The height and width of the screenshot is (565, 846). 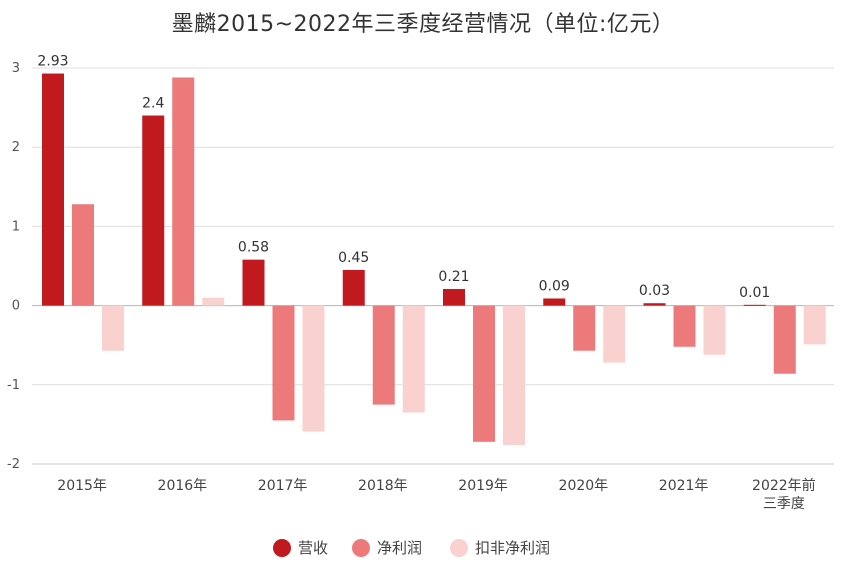 What do you see at coordinates (283, 486) in the screenshot?
I see `x-tick-label: 2017年` at bounding box center [283, 486].